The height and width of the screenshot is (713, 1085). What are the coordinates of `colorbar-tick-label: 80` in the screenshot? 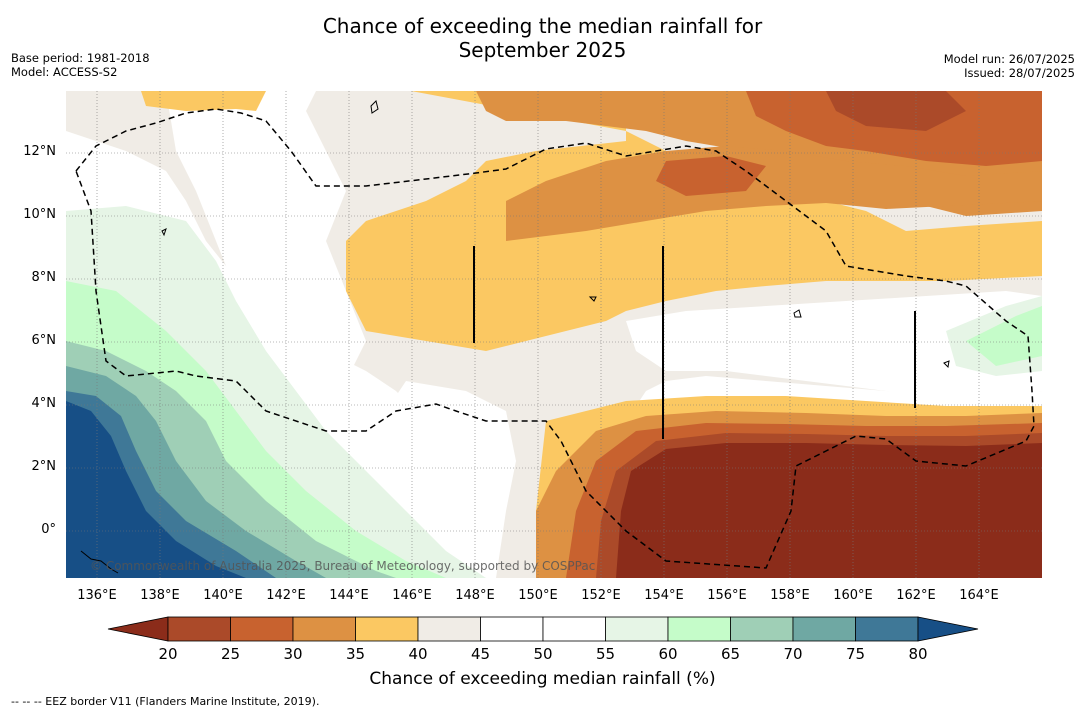 It's located at (918, 654).